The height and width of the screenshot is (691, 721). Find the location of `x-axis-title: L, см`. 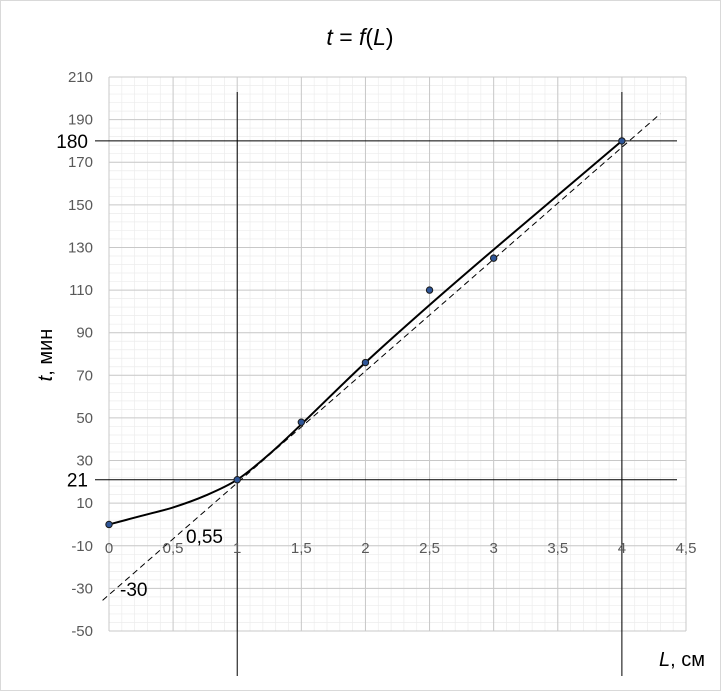

x-axis-title: L, см is located at coordinates (682, 660).